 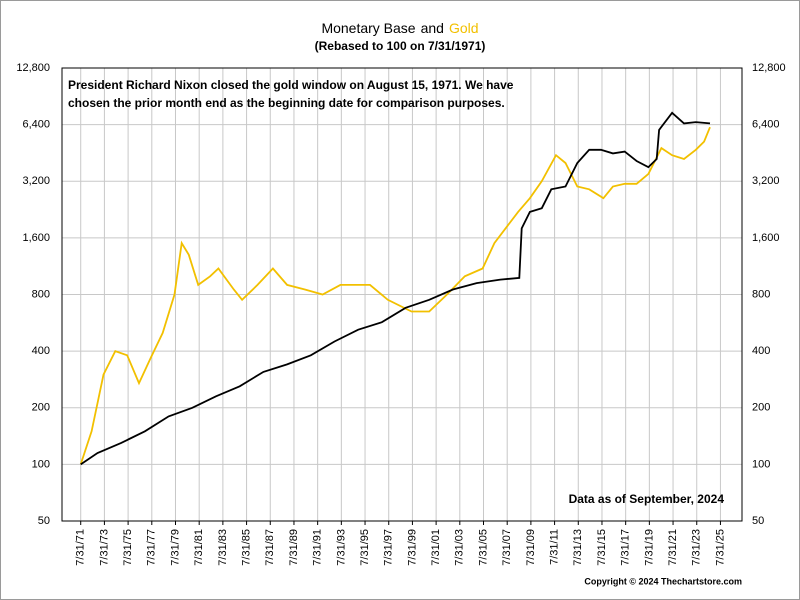 I want to click on y-tick-label: 400, so click(x=41, y=351).